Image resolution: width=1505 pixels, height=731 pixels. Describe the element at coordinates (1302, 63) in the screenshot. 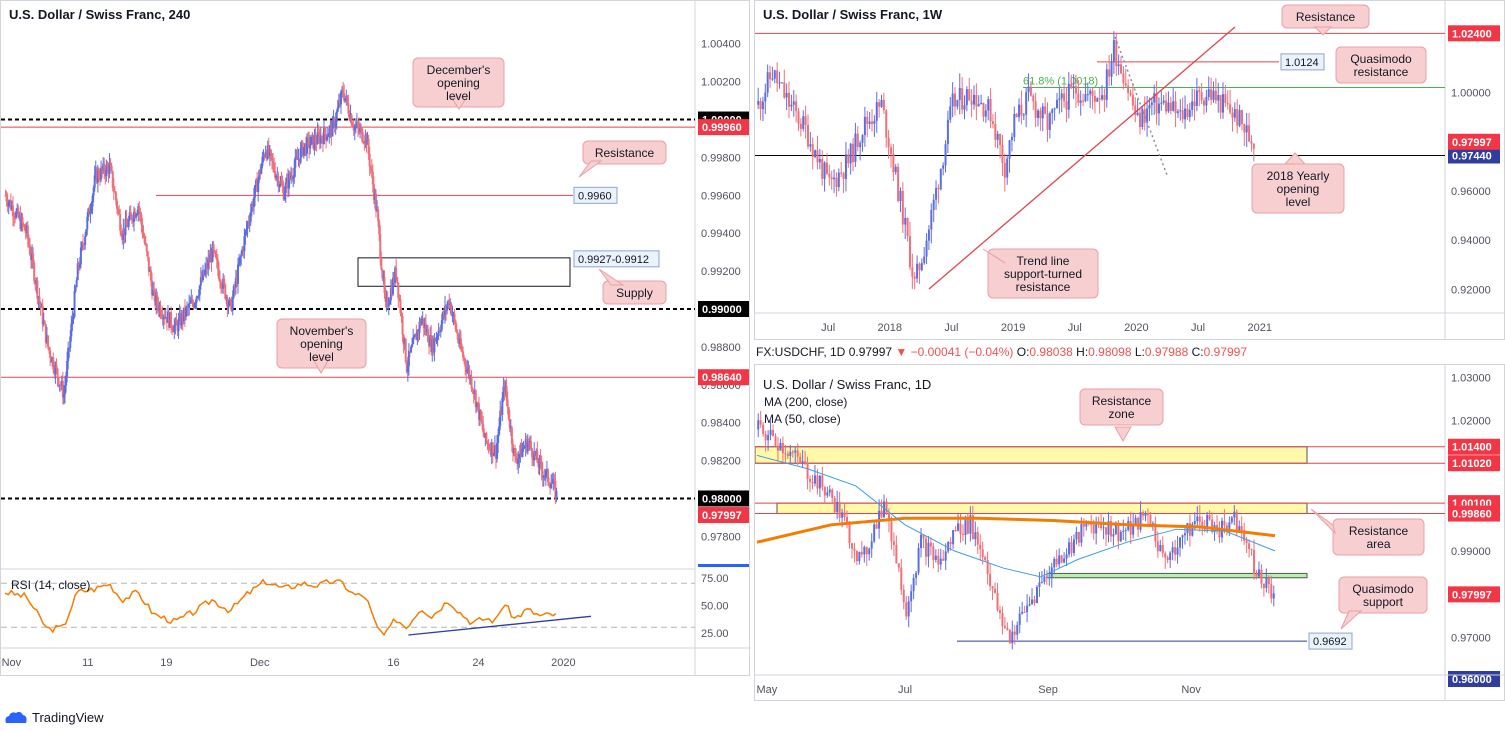

I see `w1-quasimodo-tag: 1.0124` at that location.